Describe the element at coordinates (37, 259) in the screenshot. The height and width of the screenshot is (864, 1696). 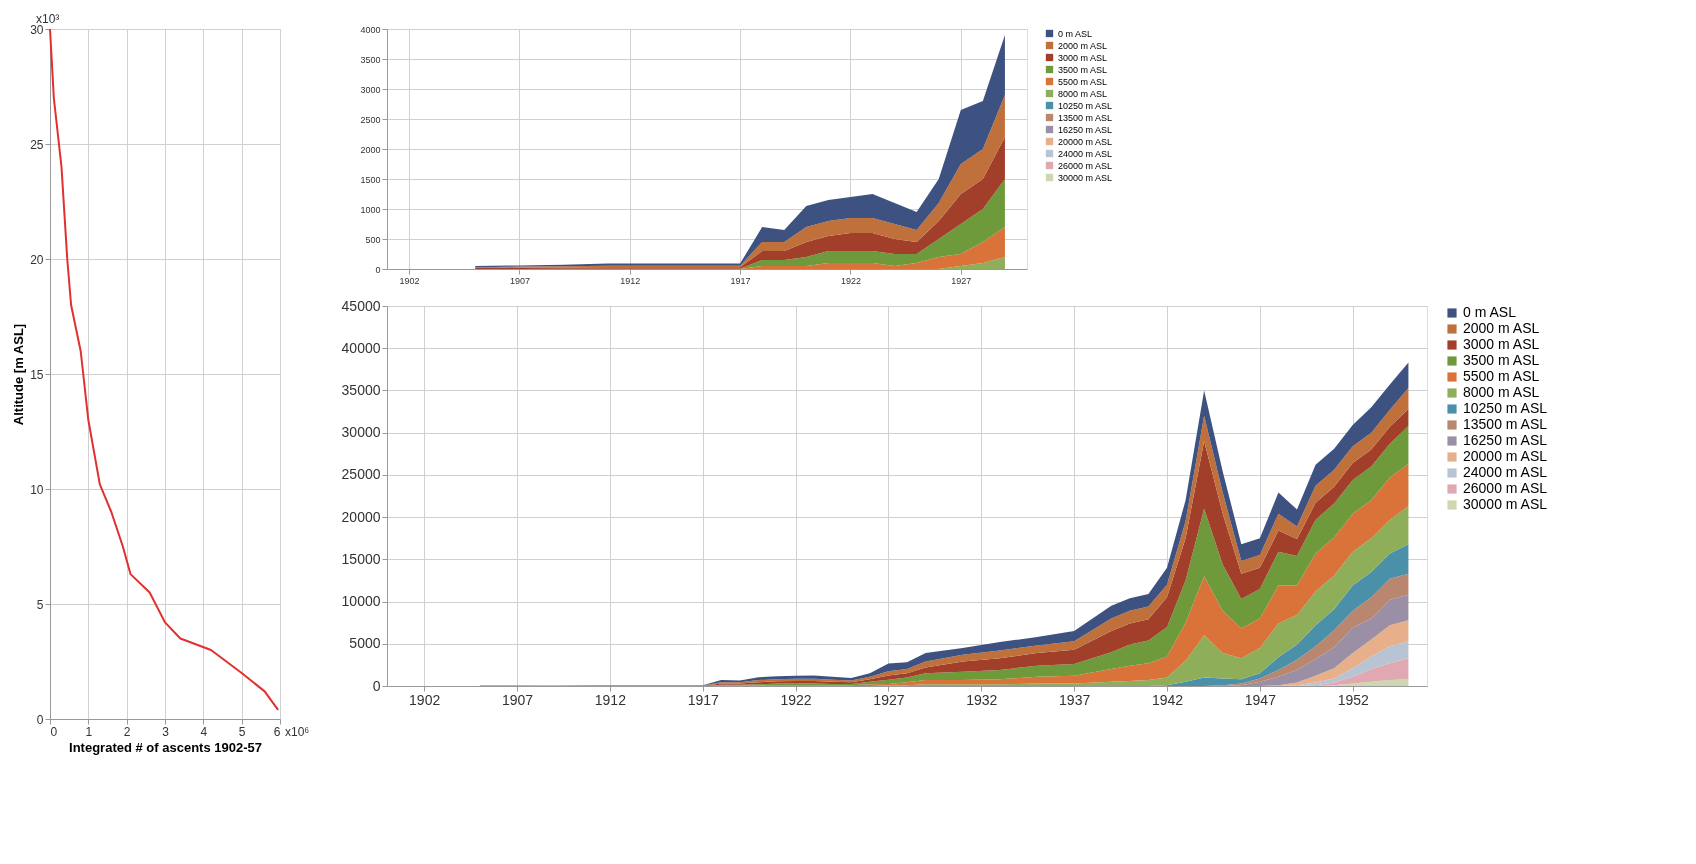
I see `y-tick-label: 20` at that location.